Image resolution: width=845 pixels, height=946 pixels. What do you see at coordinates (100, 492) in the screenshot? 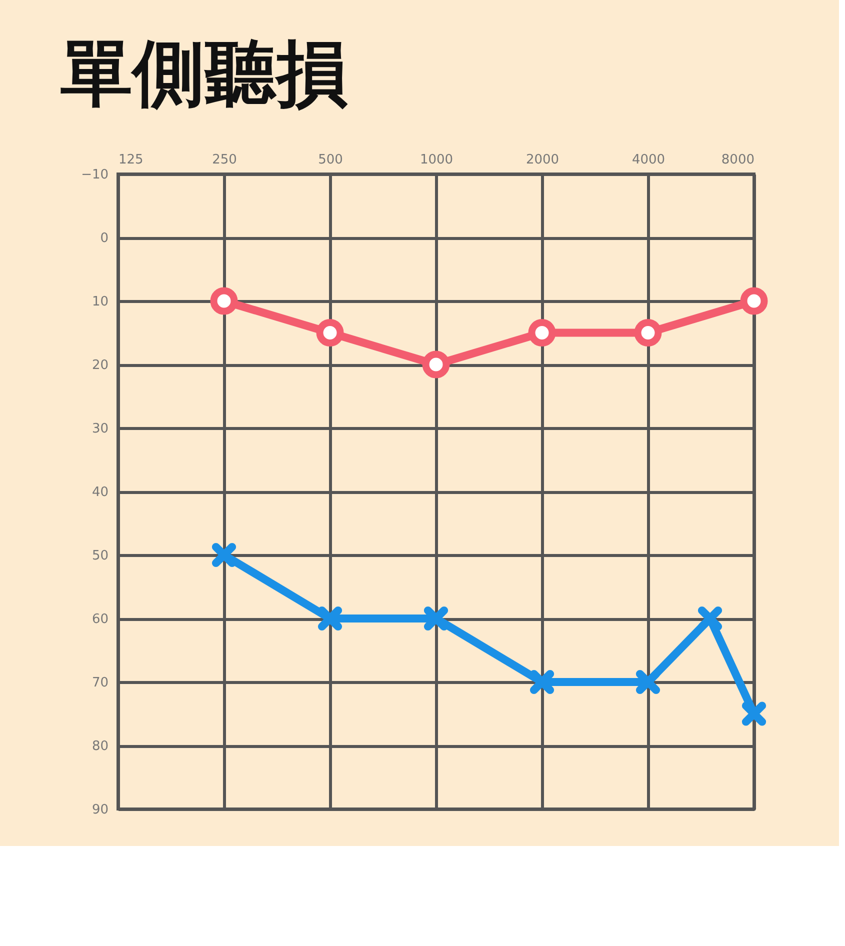
I see `y-tick-label: 40` at bounding box center [100, 492].